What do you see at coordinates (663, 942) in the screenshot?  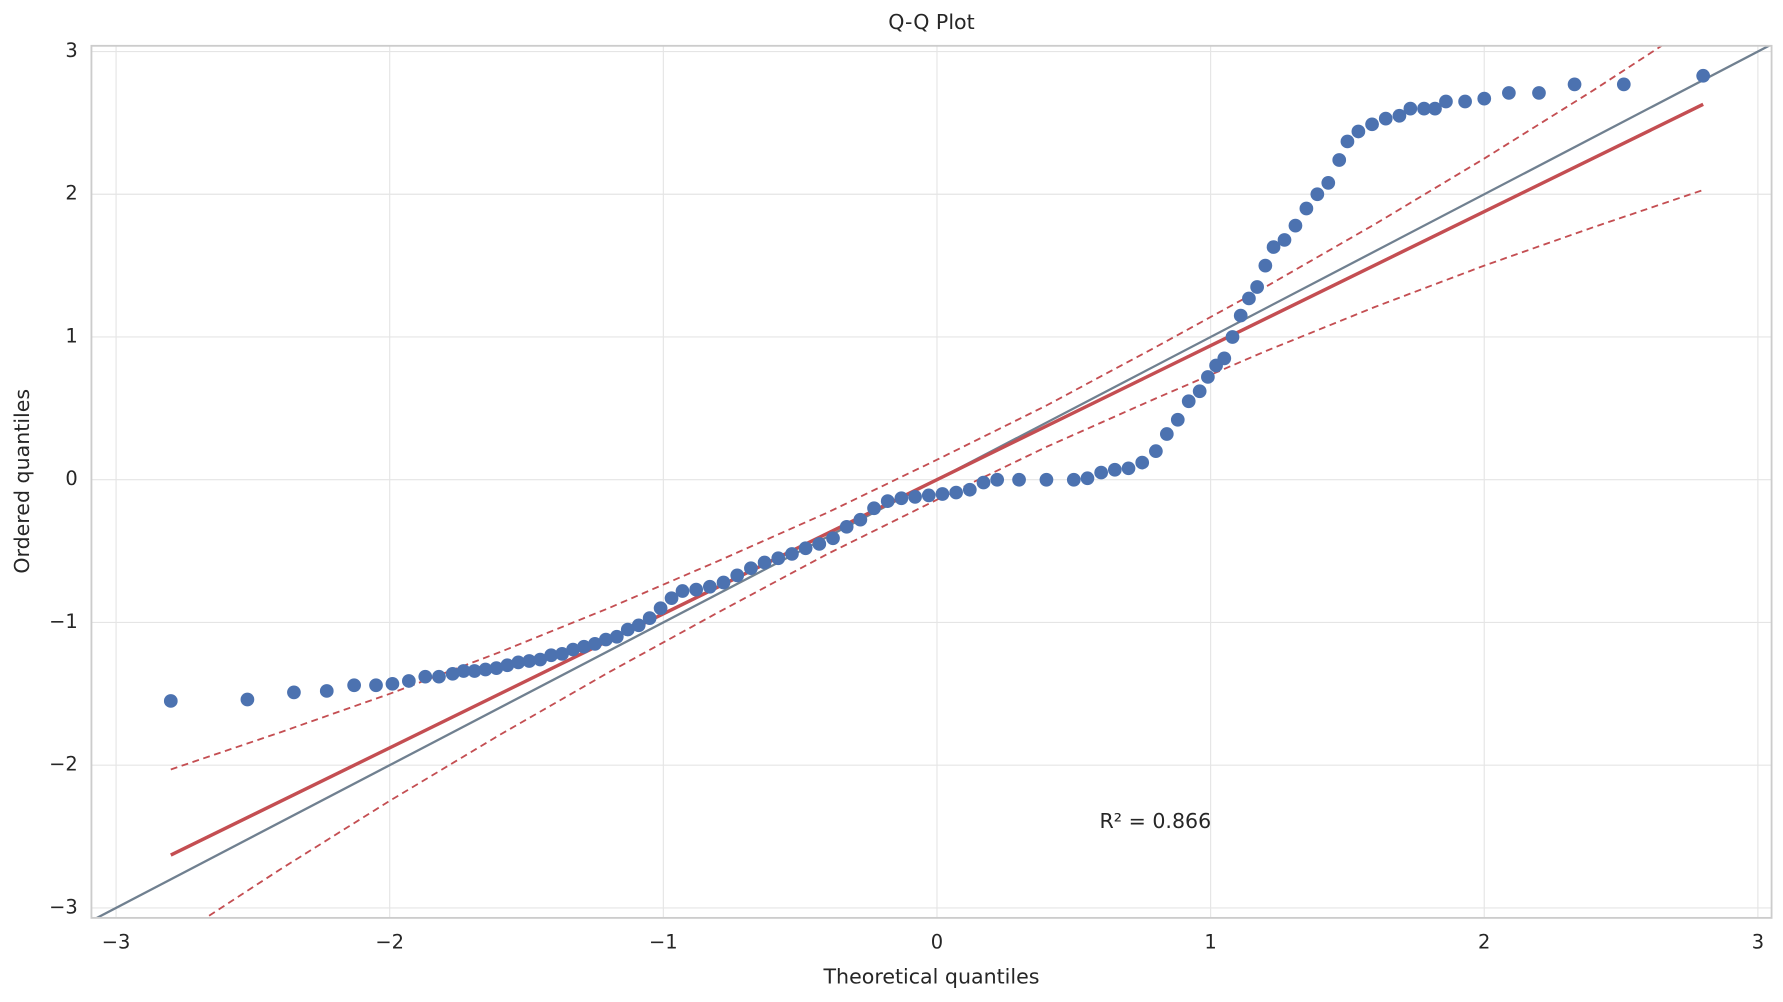 I see `x-tick-label: −1` at bounding box center [663, 942].